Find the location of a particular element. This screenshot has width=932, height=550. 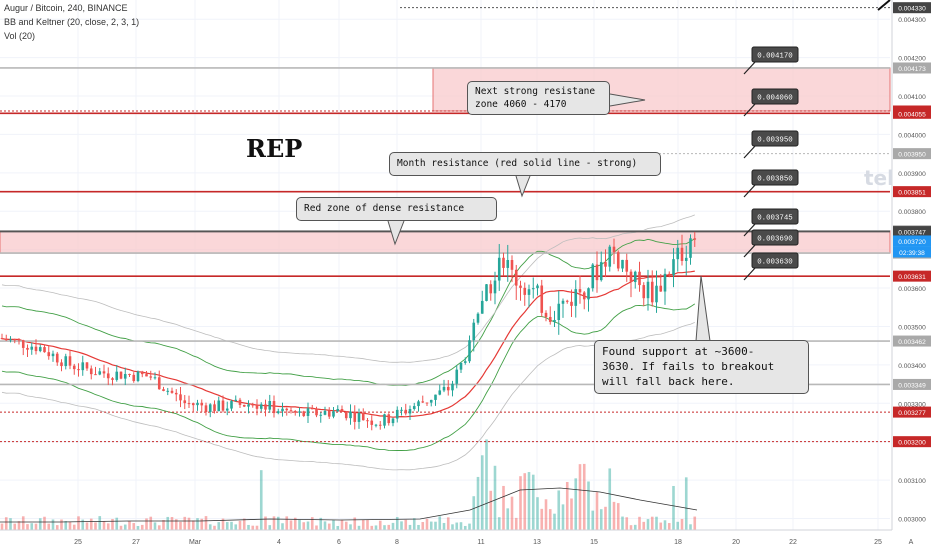

next-resistance-callout: Next strong resistane zone 4060 - 4170 is located at coordinates (538, 98).